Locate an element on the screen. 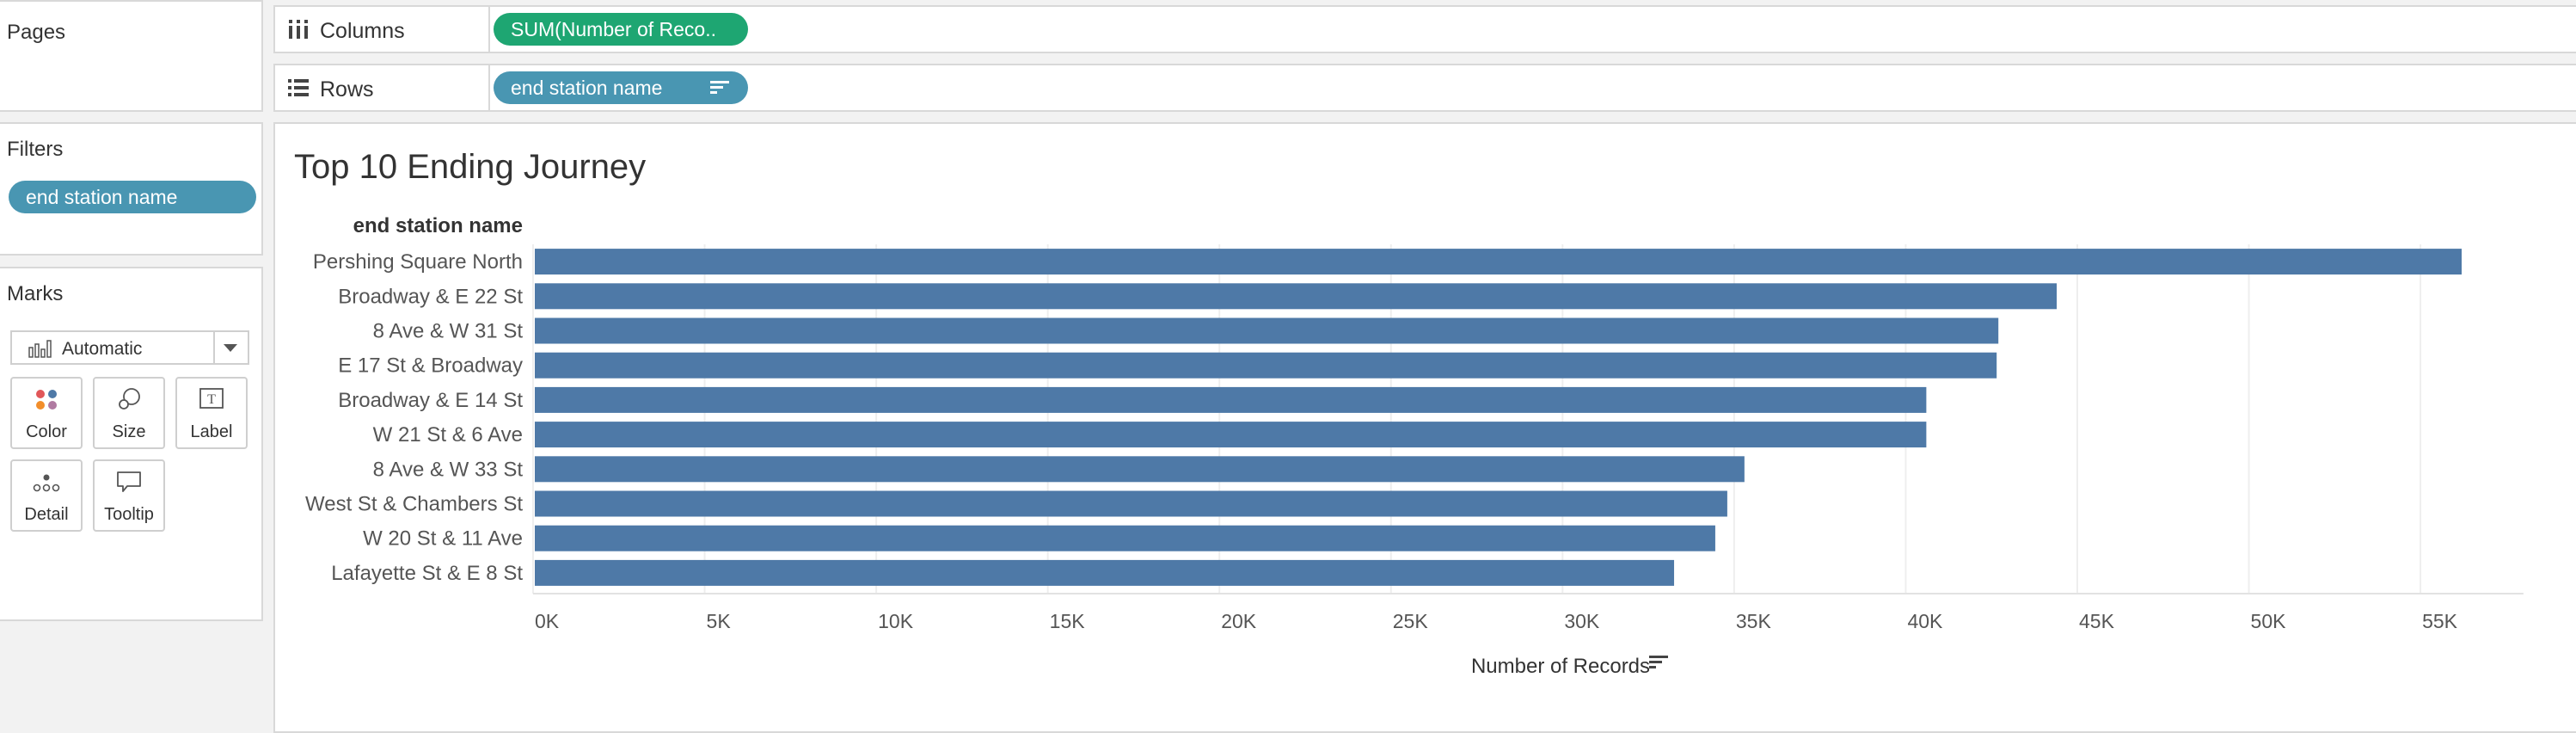  tooltip-bubble-icon is located at coordinates (129, 481).